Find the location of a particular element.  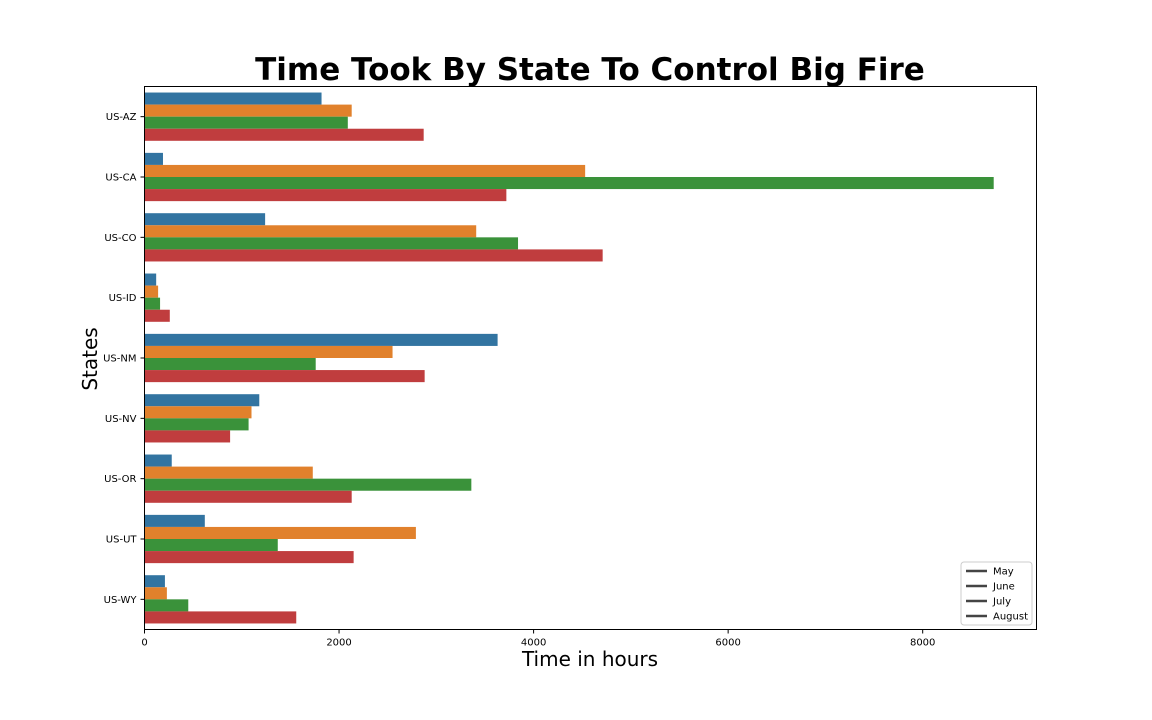

bar-us-wy-august is located at coordinates (220, 617).